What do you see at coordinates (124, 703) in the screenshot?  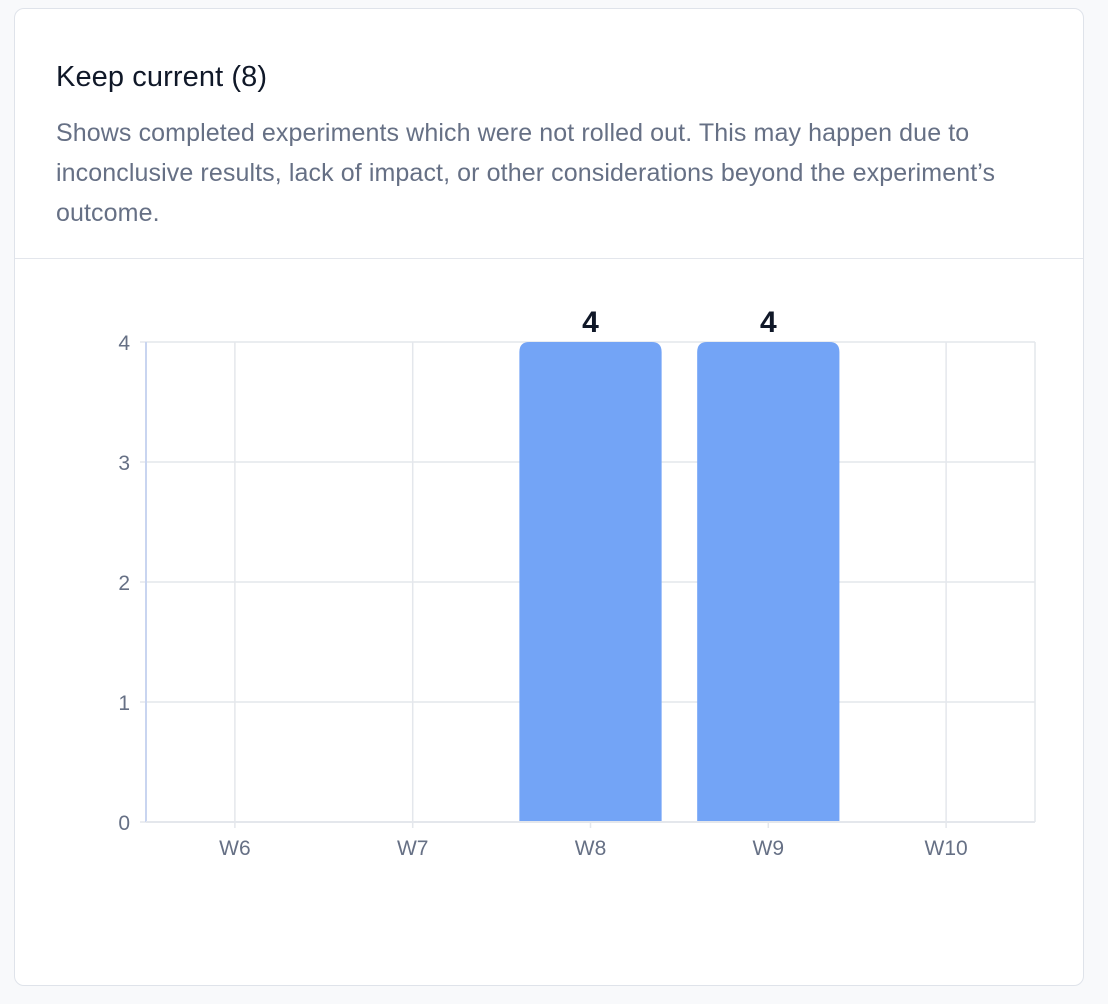 I see `y-tick-label: 1` at bounding box center [124, 703].